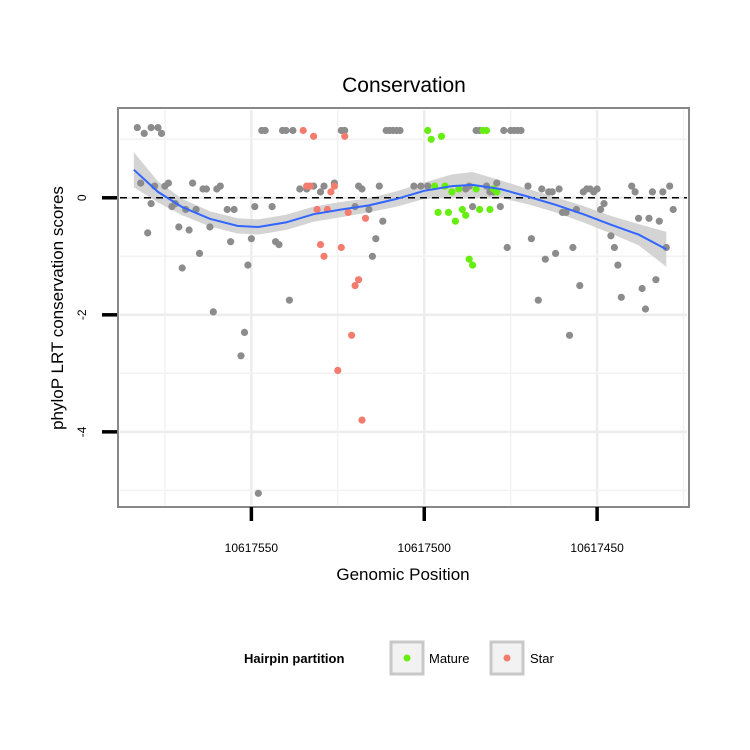  Describe the element at coordinates (82, 314) in the screenshot. I see `y-tick-label: -2` at that location.